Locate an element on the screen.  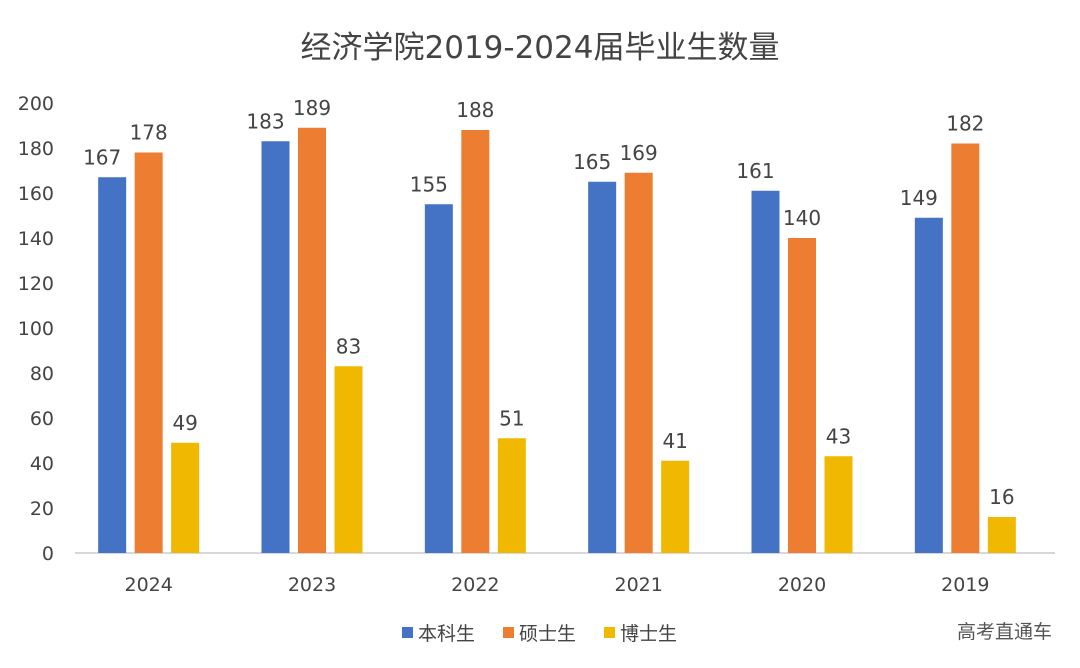
legend-label: 本科生 is located at coordinates (446, 634).